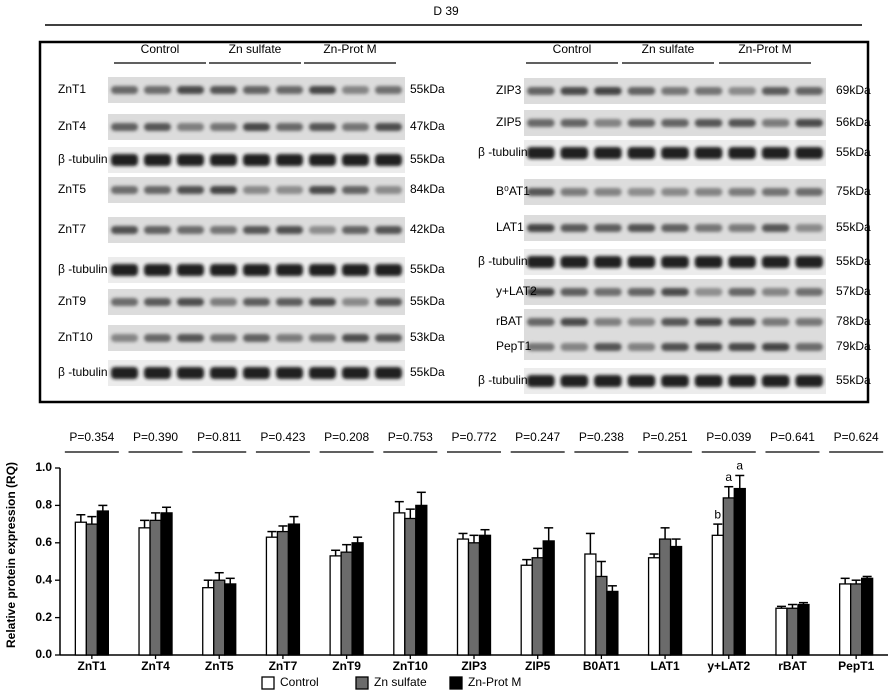 The width and height of the screenshot is (892, 691). Describe the element at coordinates (764, 49) in the screenshot. I see `group-label: Zn-Prot M` at that location.